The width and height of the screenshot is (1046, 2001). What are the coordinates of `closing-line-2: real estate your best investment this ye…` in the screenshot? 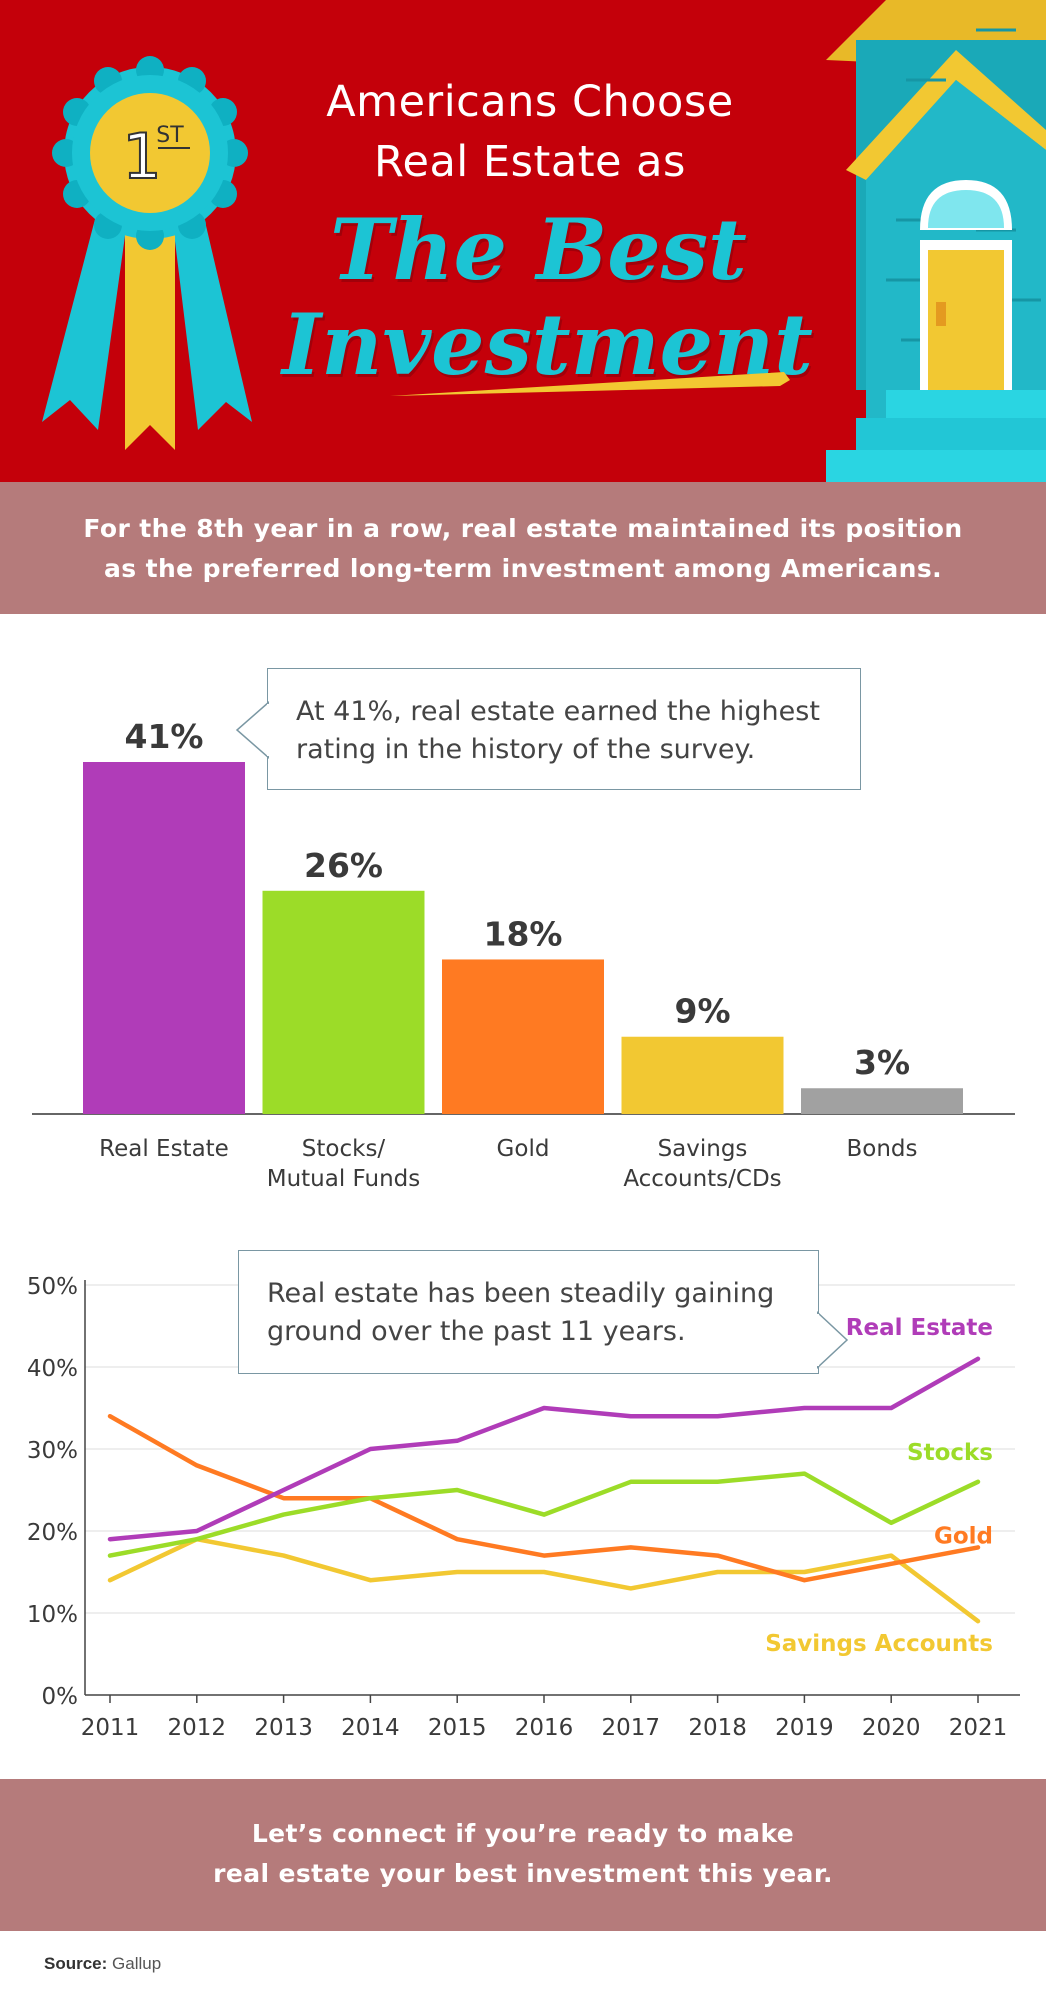 It's located at (523, 1873).